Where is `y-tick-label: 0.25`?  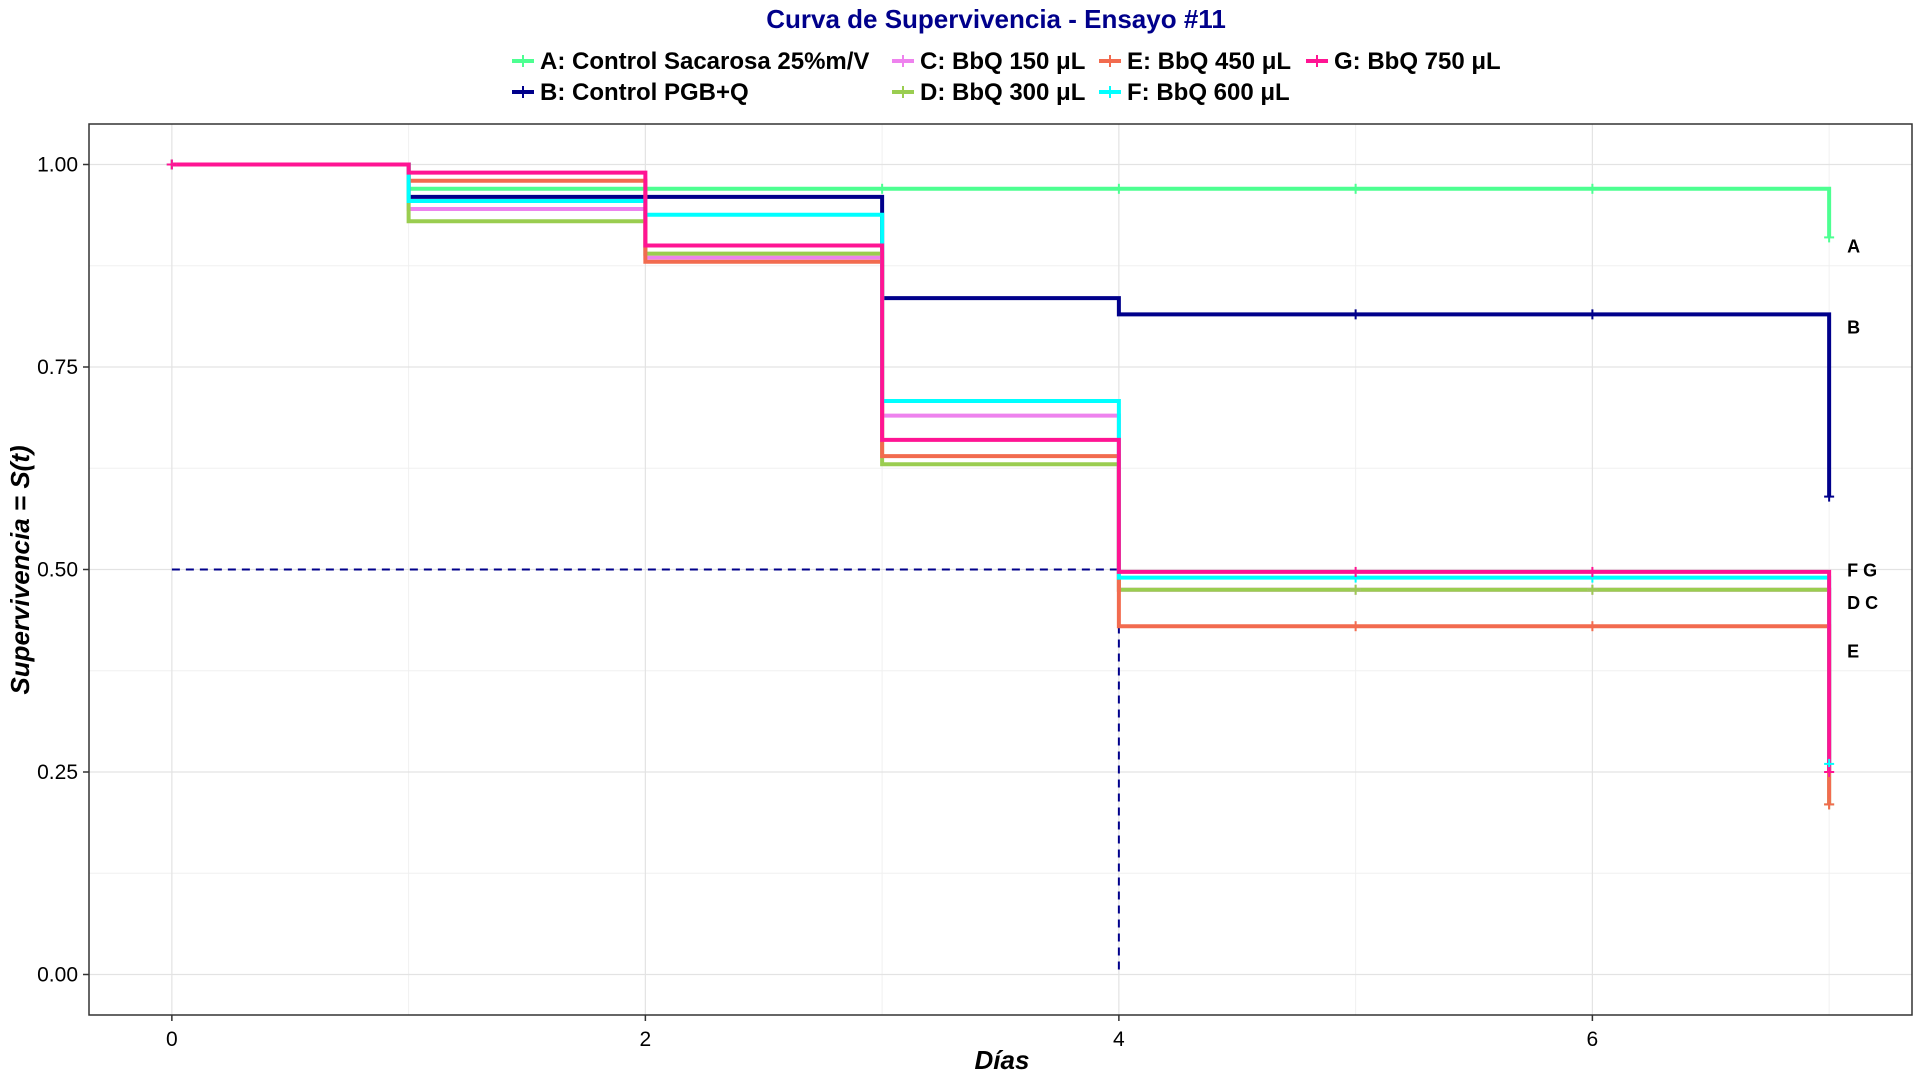 y-tick-label: 0.25 is located at coordinates (57, 772).